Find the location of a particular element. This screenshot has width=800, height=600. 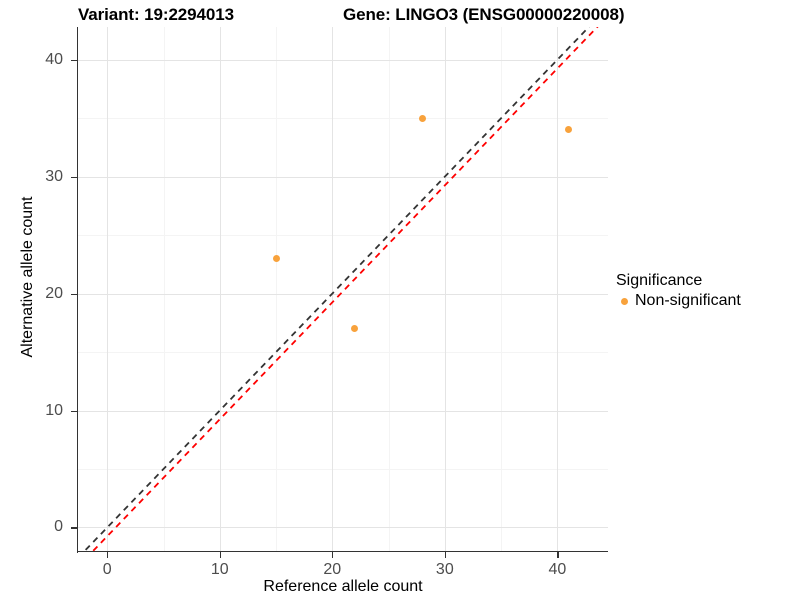

x-axis-tick-label: 0 is located at coordinates (107, 569).